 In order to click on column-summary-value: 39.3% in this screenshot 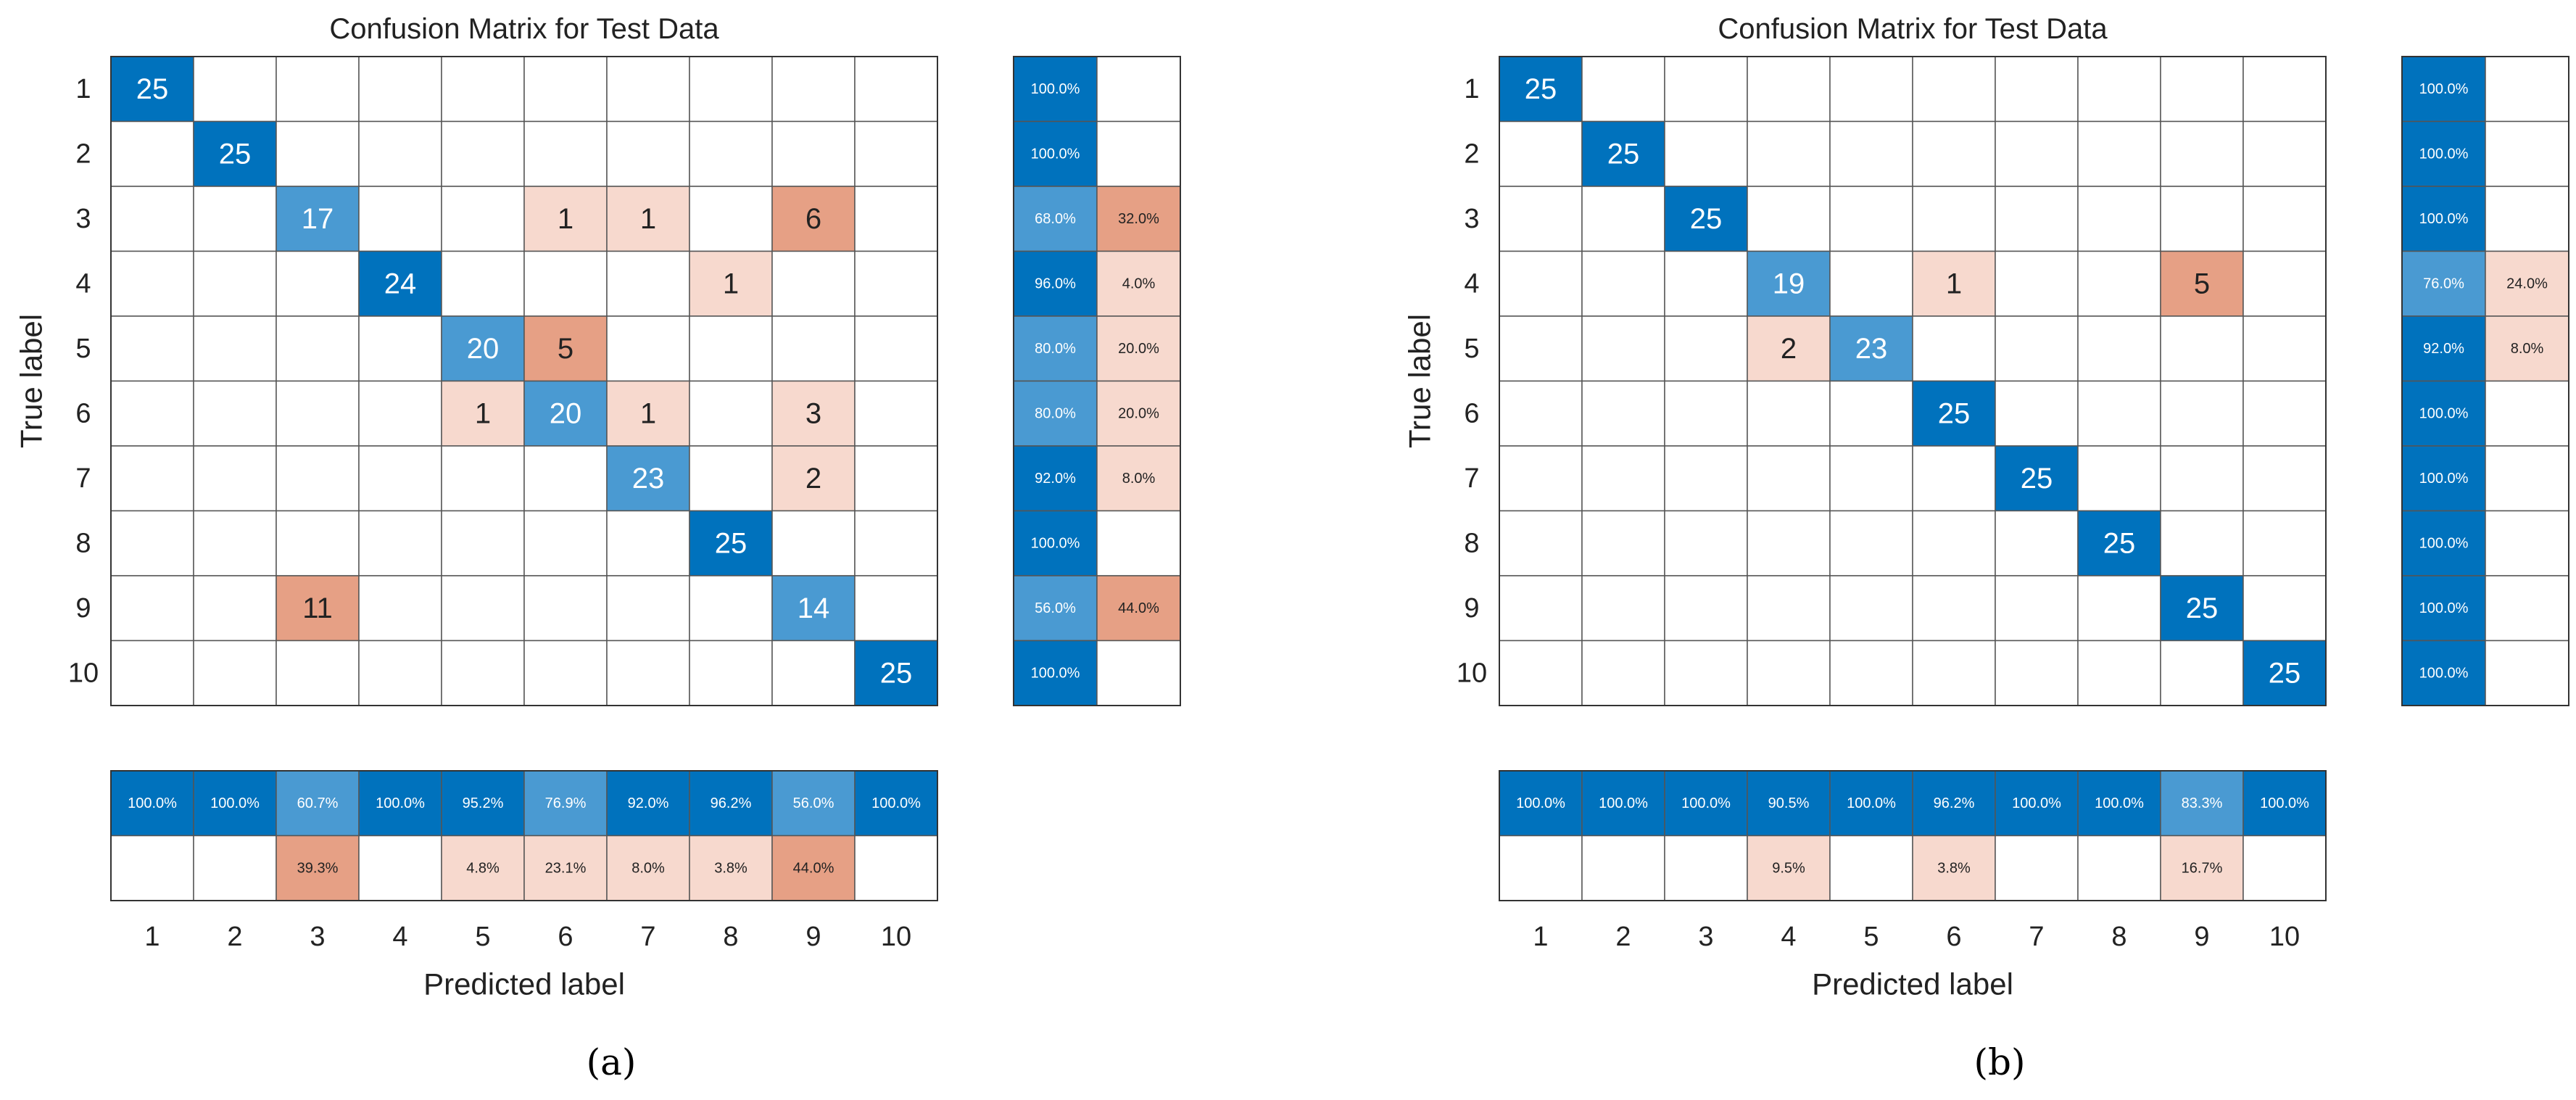, I will do `click(318, 868)`.